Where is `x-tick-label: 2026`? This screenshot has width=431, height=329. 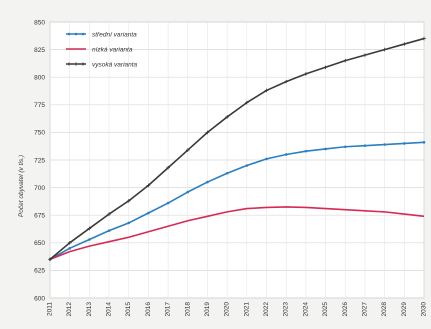
x-tick-label: 2026 is located at coordinates (345, 309).